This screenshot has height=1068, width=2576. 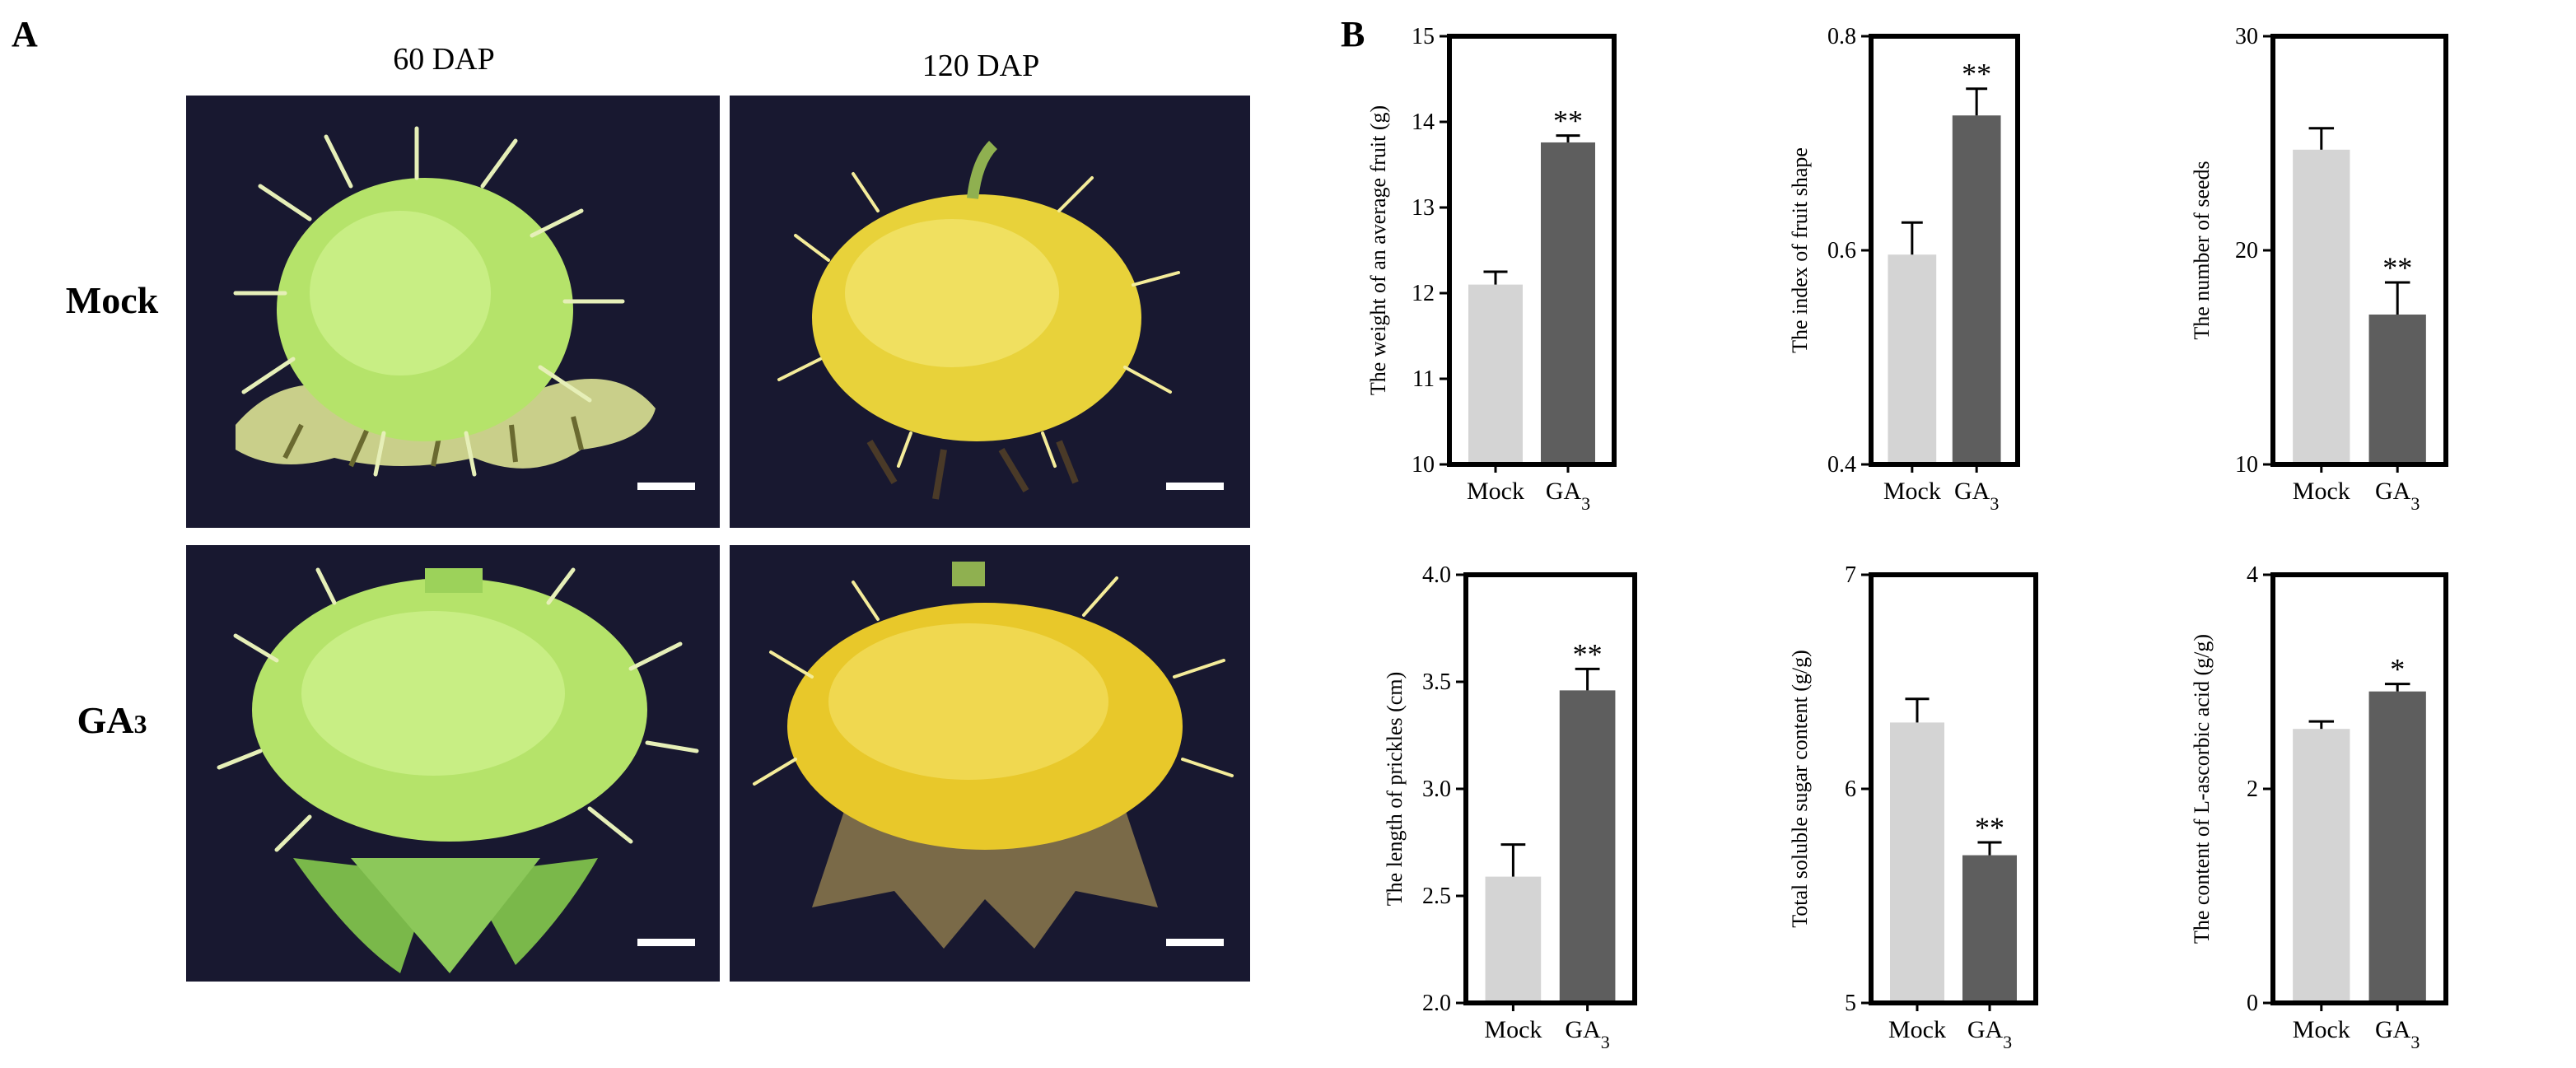 What do you see at coordinates (1850, 575) in the screenshot?
I see `y-tick-label: 7` at bounding box center [1850, 575].